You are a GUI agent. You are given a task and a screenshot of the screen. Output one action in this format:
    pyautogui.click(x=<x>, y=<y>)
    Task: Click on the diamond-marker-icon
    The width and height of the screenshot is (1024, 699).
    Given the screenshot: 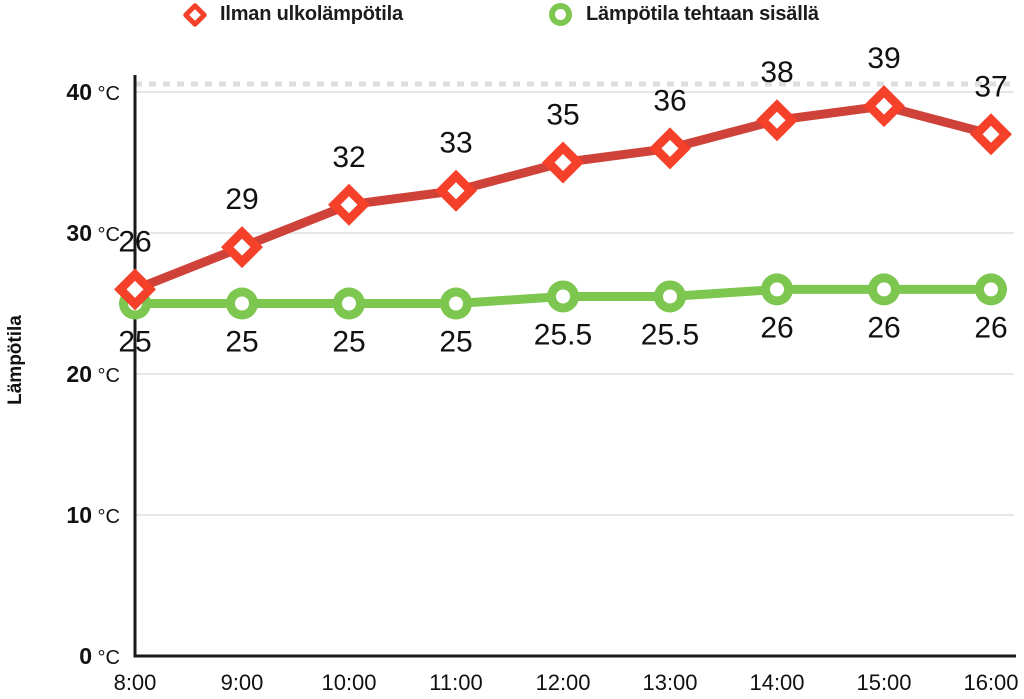 What is the action you would take?
    pyautogui.click(x=195, y=14)
    